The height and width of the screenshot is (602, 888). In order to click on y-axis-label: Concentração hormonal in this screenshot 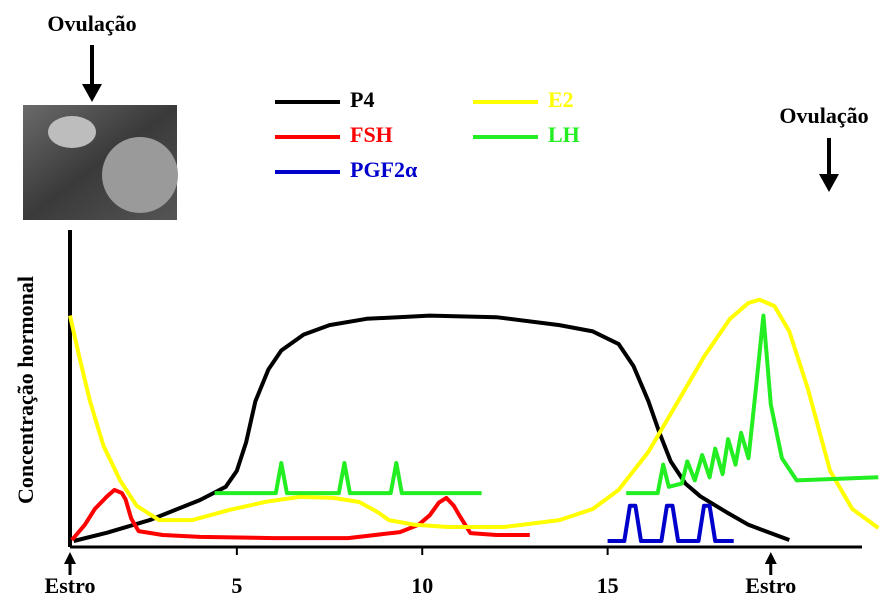, I will do `click(25, 390)`.